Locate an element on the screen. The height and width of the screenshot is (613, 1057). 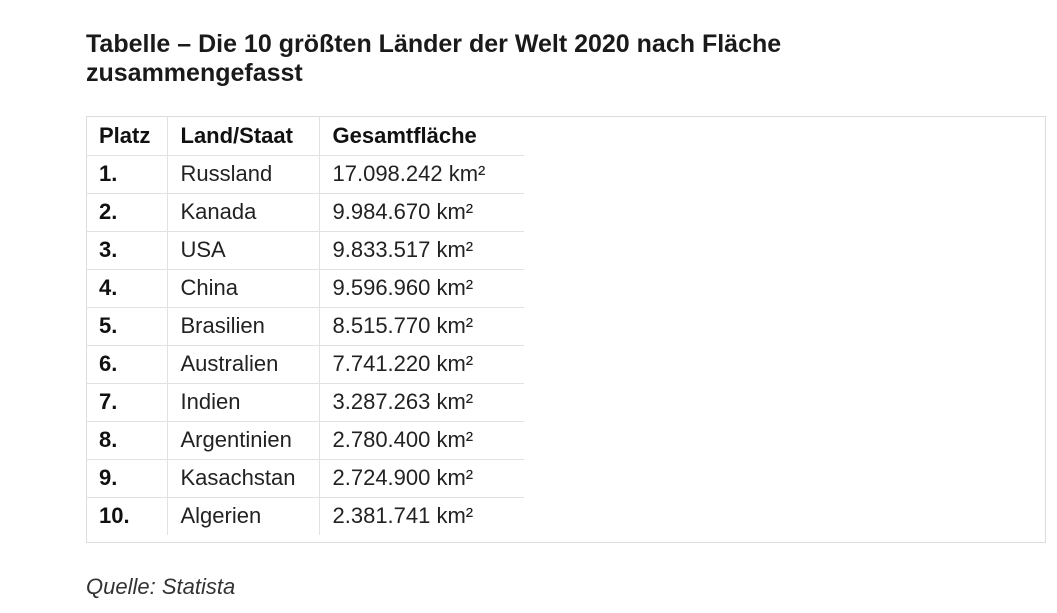
header-gesamtflaeche: Gesamtfläche is located at coordinates (421, 136).